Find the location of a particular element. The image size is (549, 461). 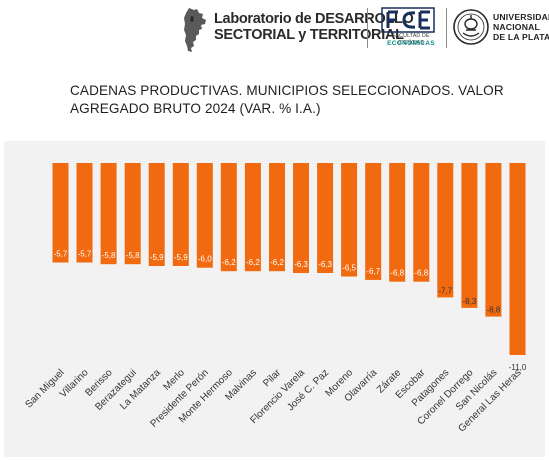

data-label: -6,5 is located at coordinates (349, 268).